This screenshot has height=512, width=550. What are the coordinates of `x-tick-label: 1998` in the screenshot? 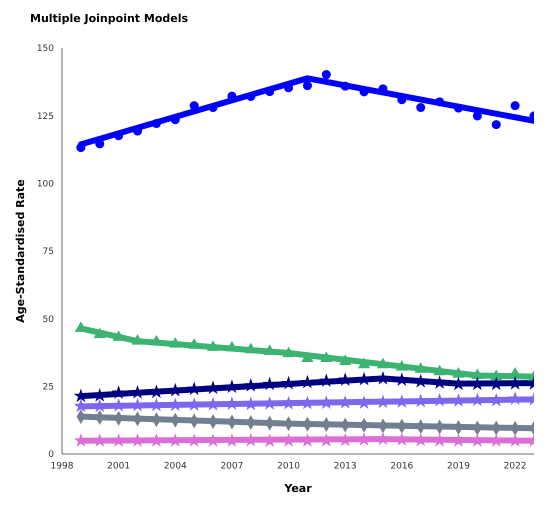 It's located at (62, 466).